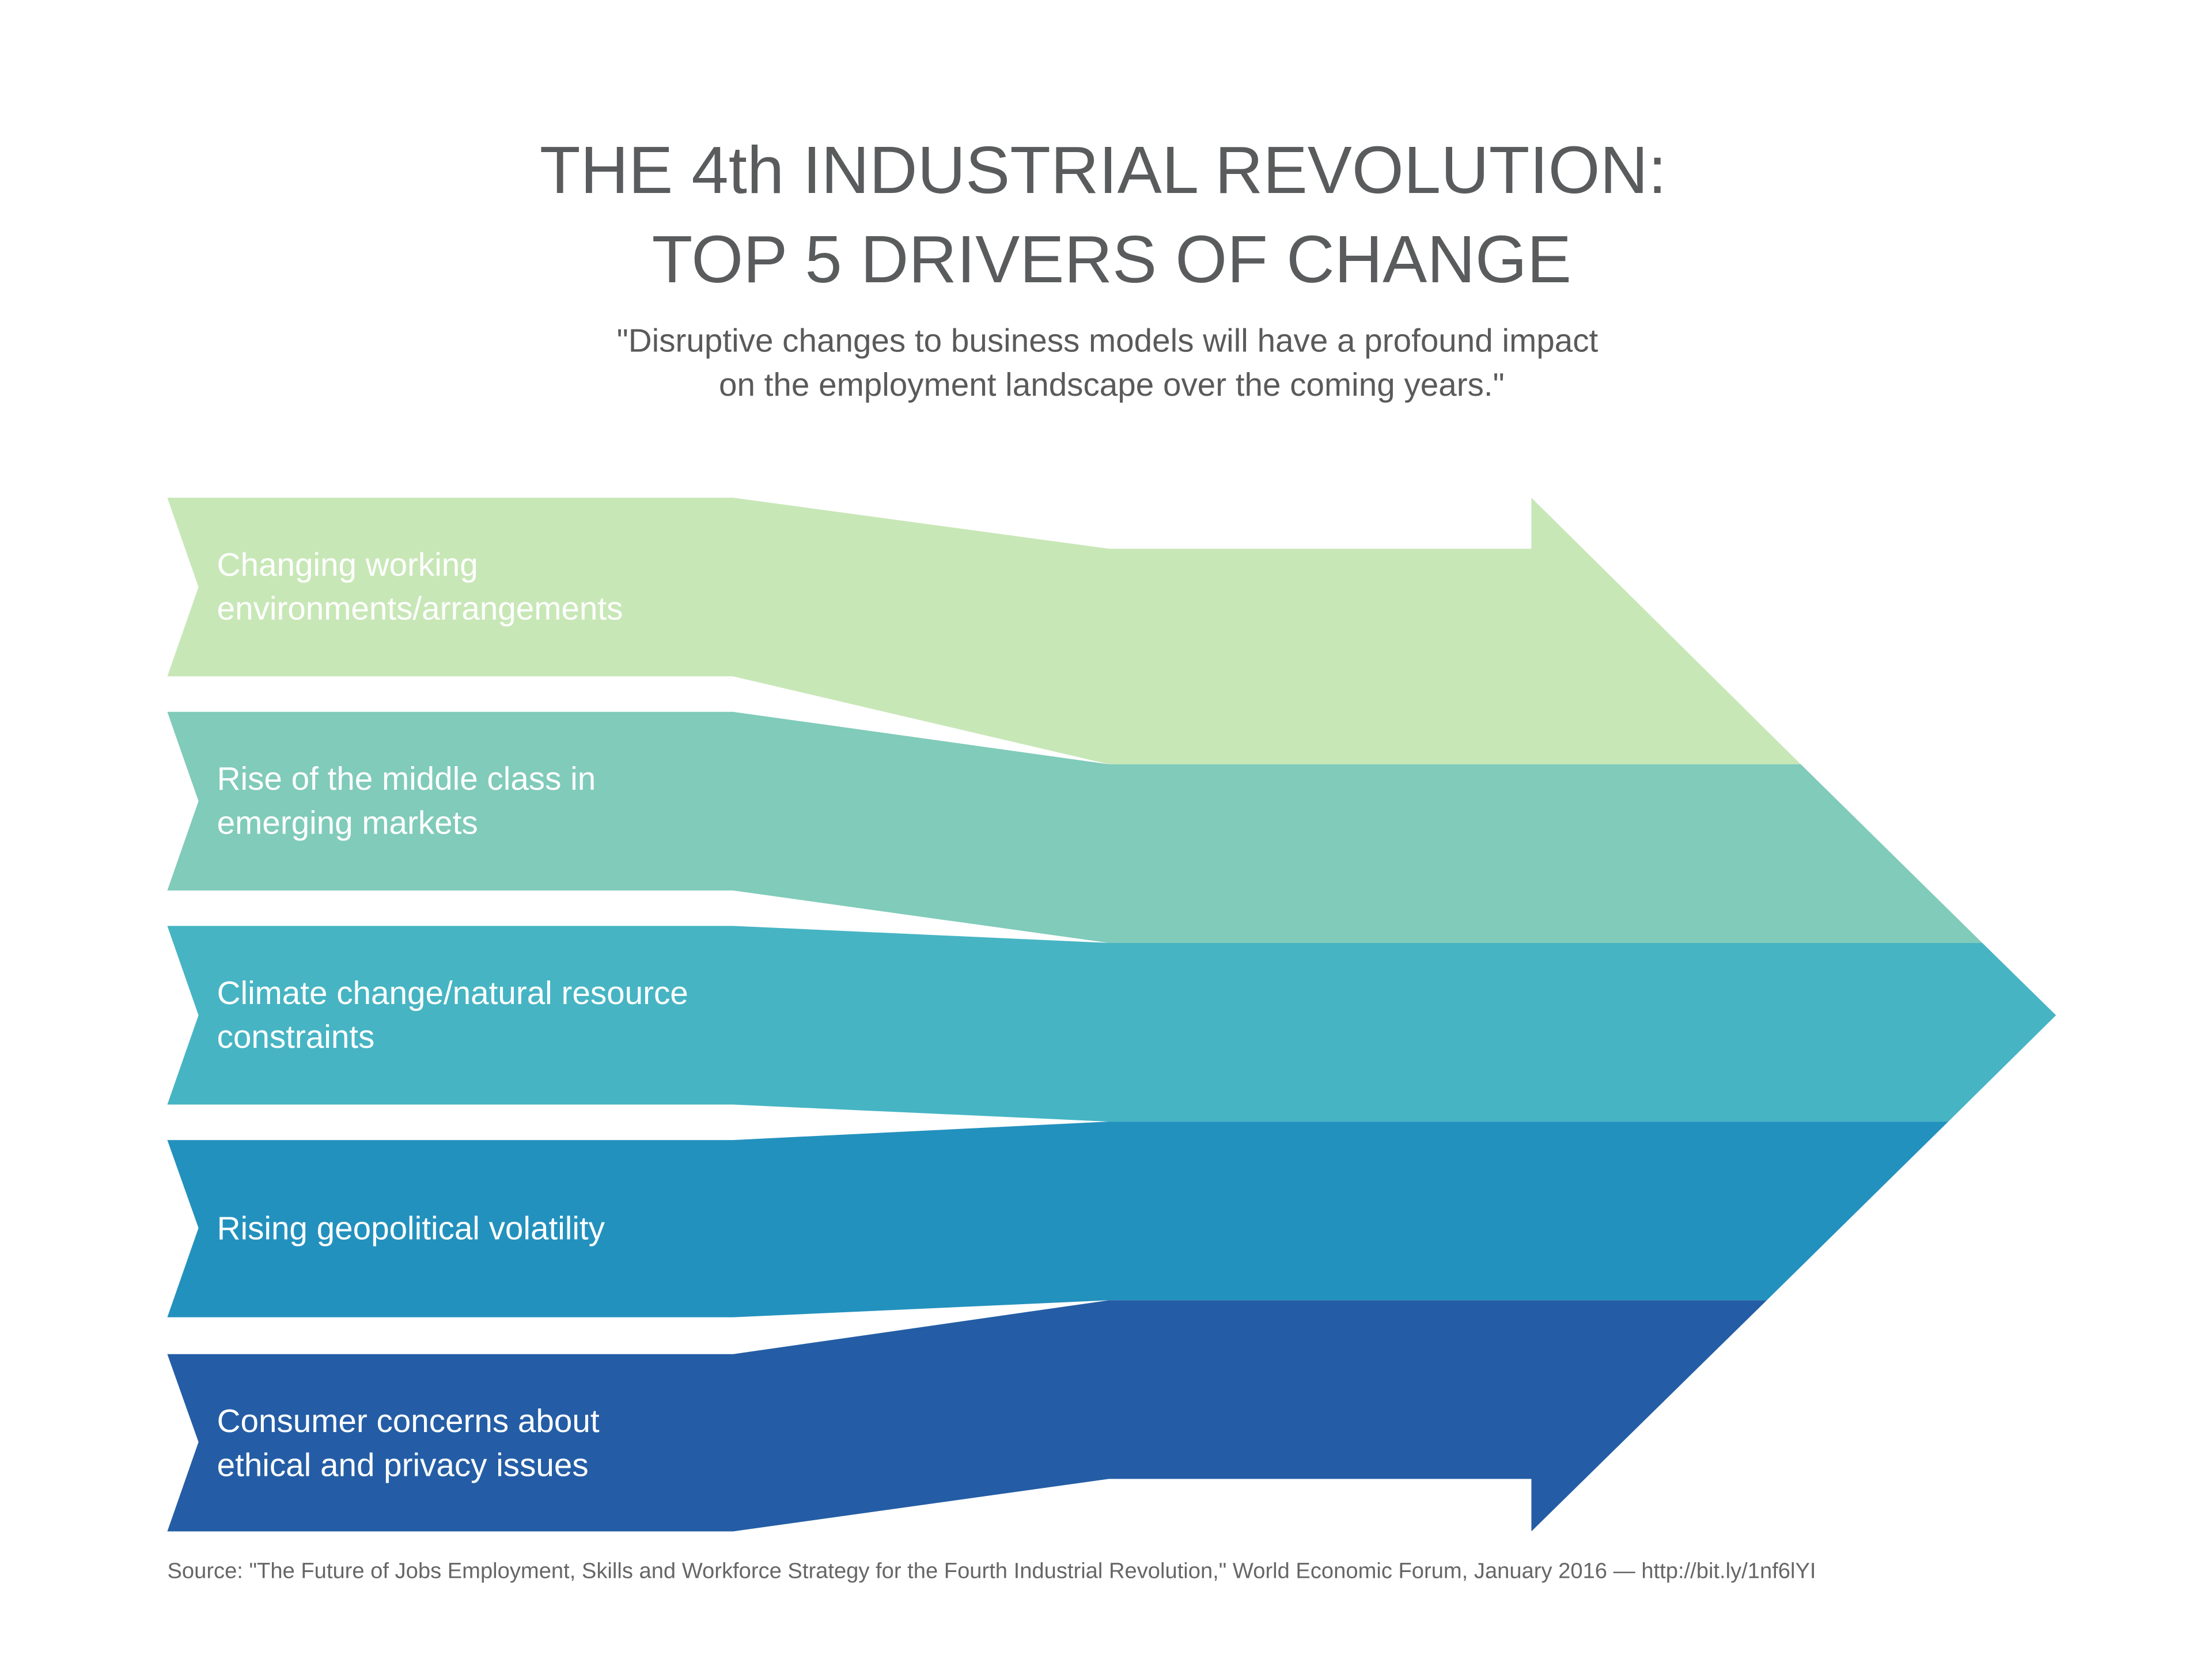 The height and width of the screenshot is (1659, 2212). What do you see at coordinates (1111, 259) in the screenshot?
I see `title-line-2: TOP 5 DRIVERS OF CHANGE` at bounding box center [1111, 259].